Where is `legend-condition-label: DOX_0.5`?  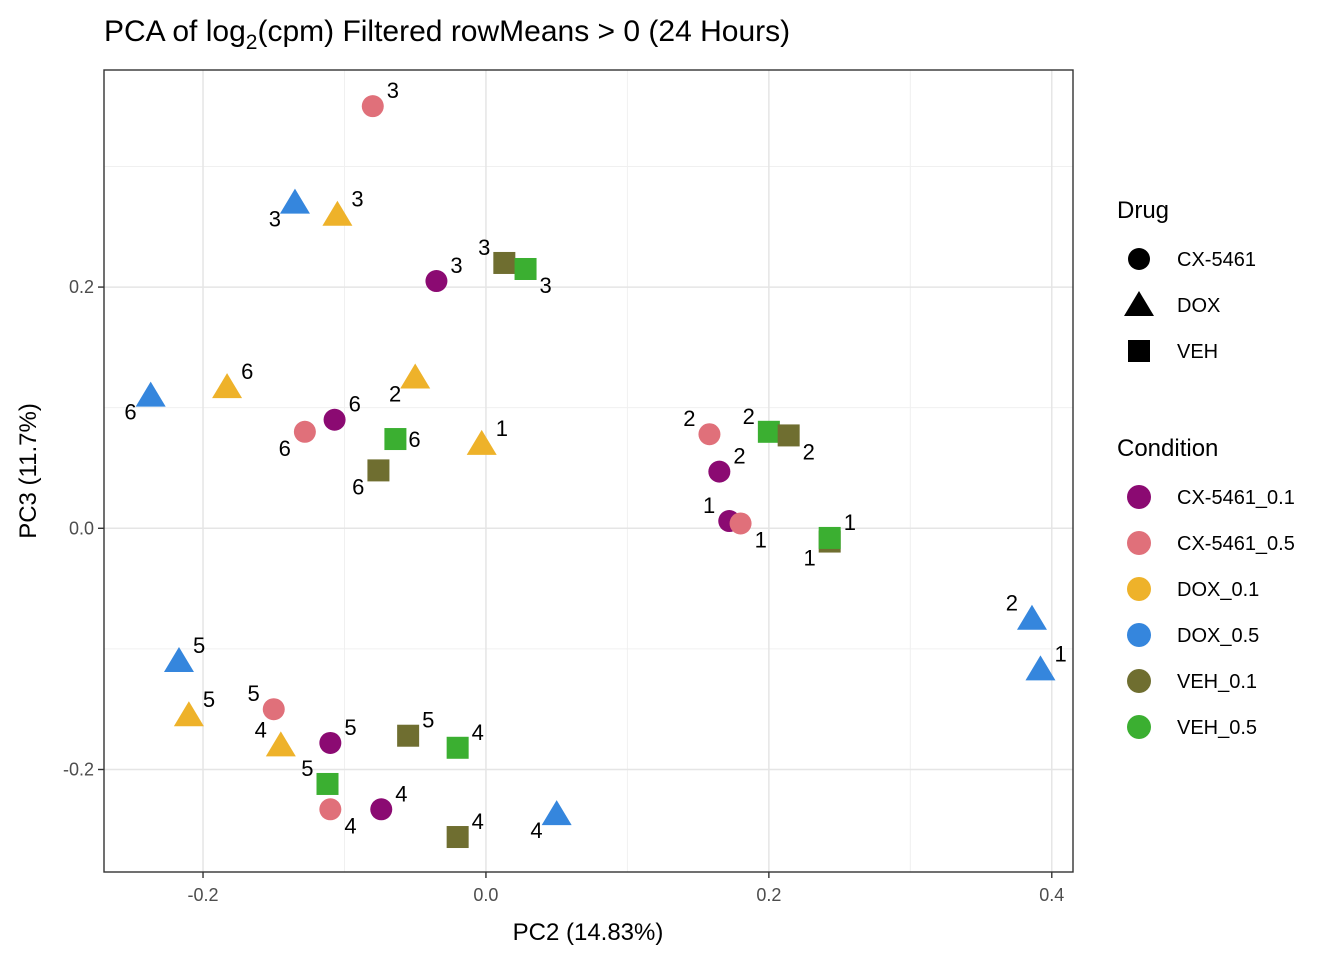
legend-condition-label: DOX_0.5 is located at coordinates (1218, 636).